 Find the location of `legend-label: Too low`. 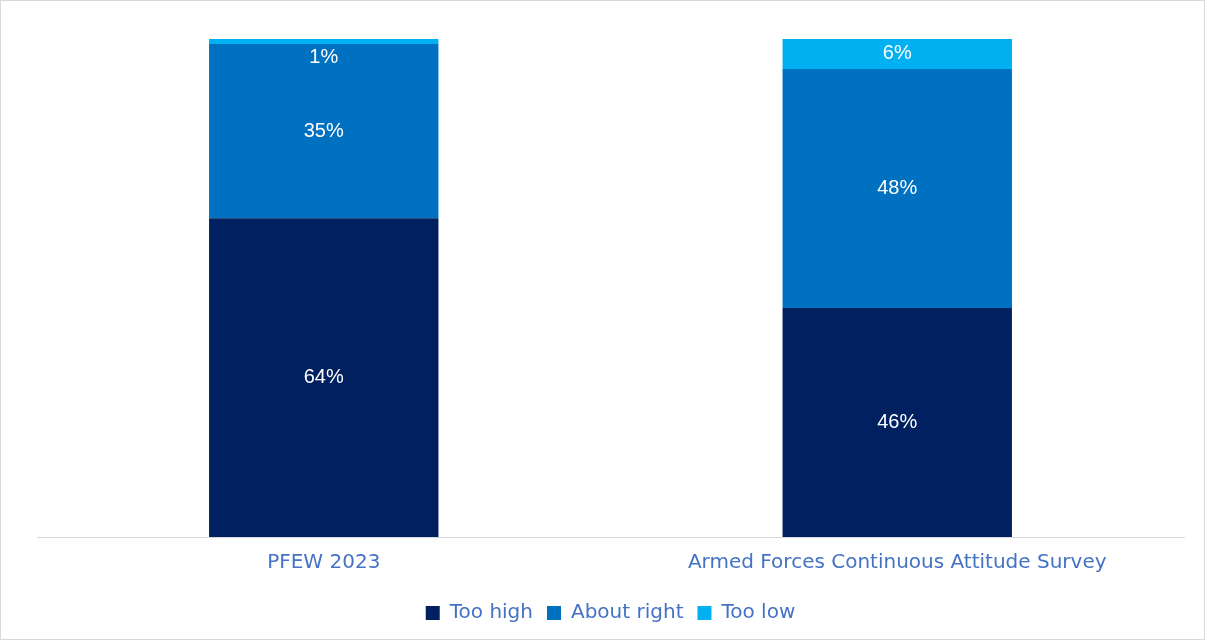

legend-label: Too low is located at coordinates (758, 611).